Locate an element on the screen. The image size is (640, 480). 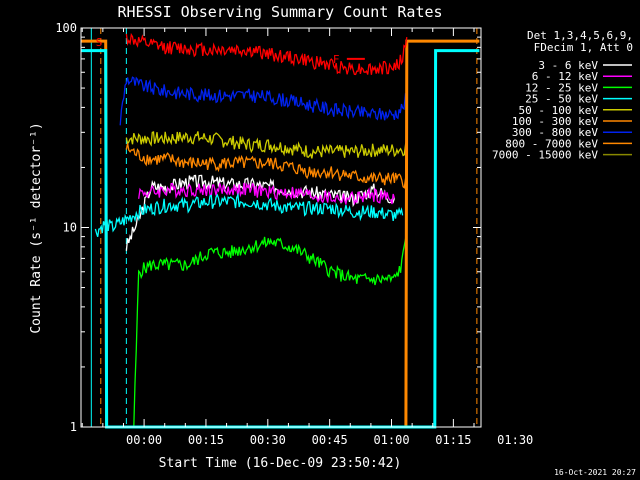
legend-label-5: 100 - 300 keV is located at coordinates (555, 121).